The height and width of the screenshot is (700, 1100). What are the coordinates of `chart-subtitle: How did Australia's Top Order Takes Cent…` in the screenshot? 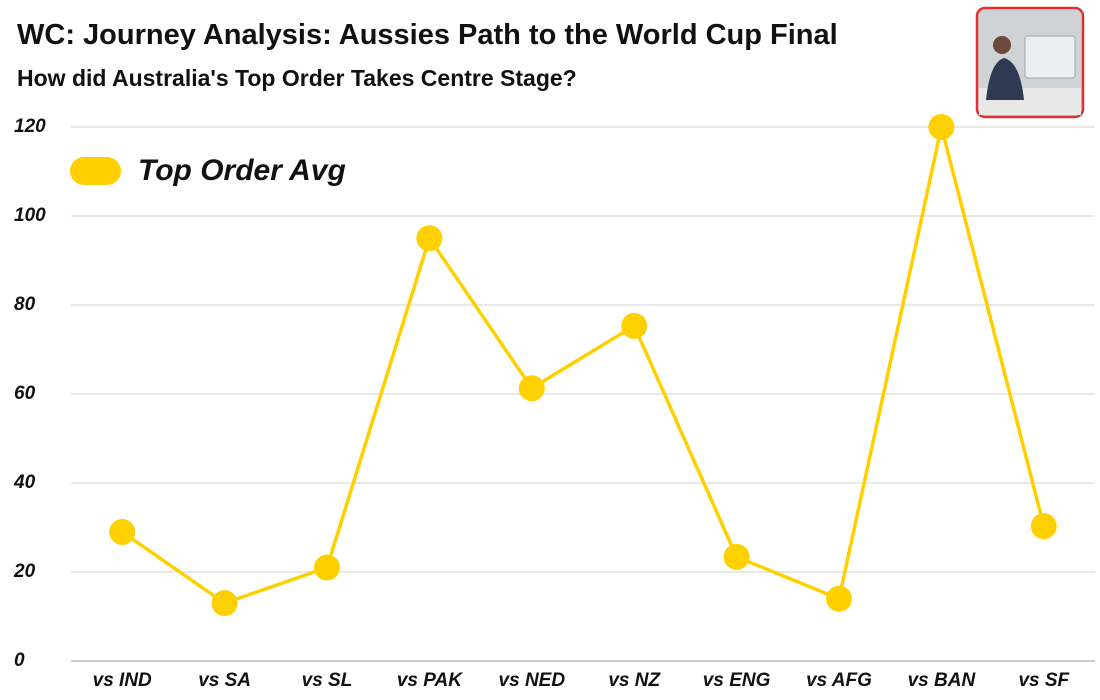 It's located at (297, 78).